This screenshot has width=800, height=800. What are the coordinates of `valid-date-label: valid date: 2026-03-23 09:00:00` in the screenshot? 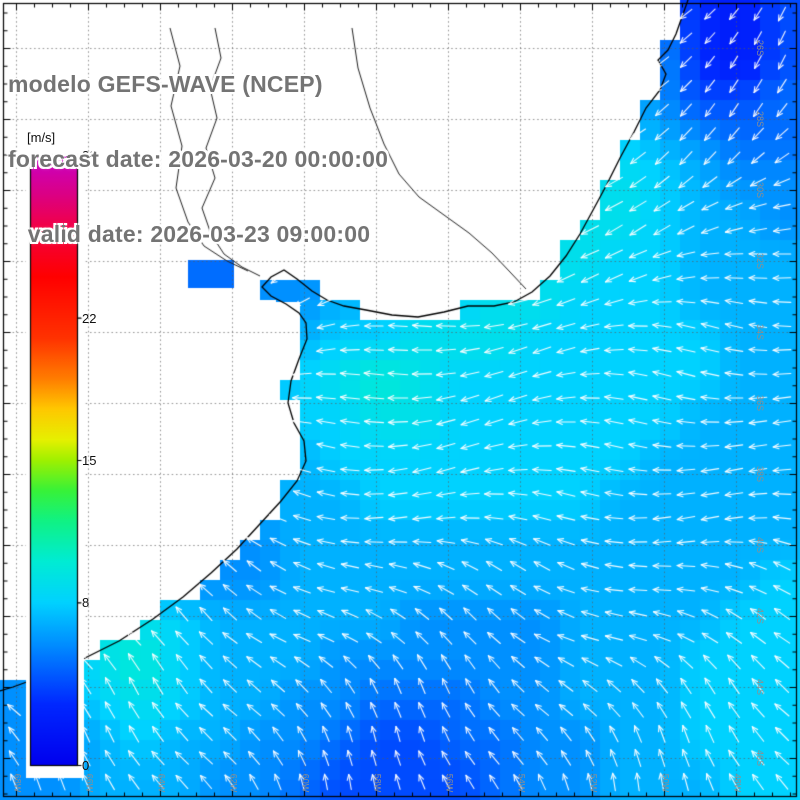 It's located at (189, 234).